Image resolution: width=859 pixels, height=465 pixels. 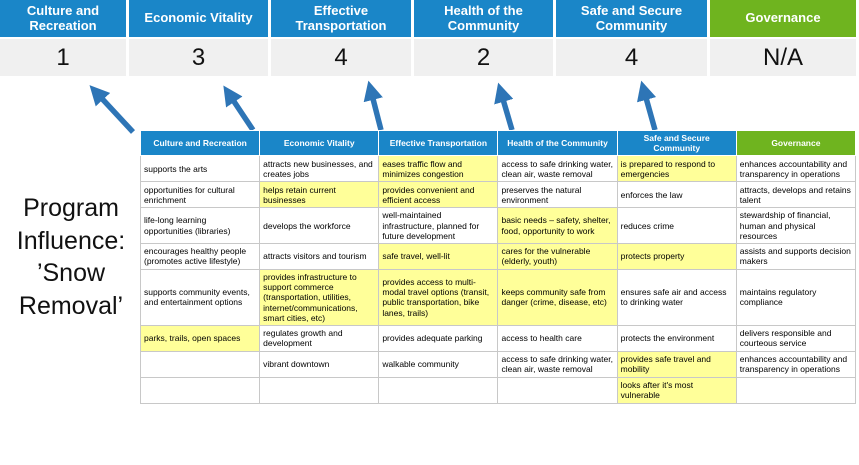 I want to click on matrix-header-4: Safe and Secure Community, so click(x=676, y=143).